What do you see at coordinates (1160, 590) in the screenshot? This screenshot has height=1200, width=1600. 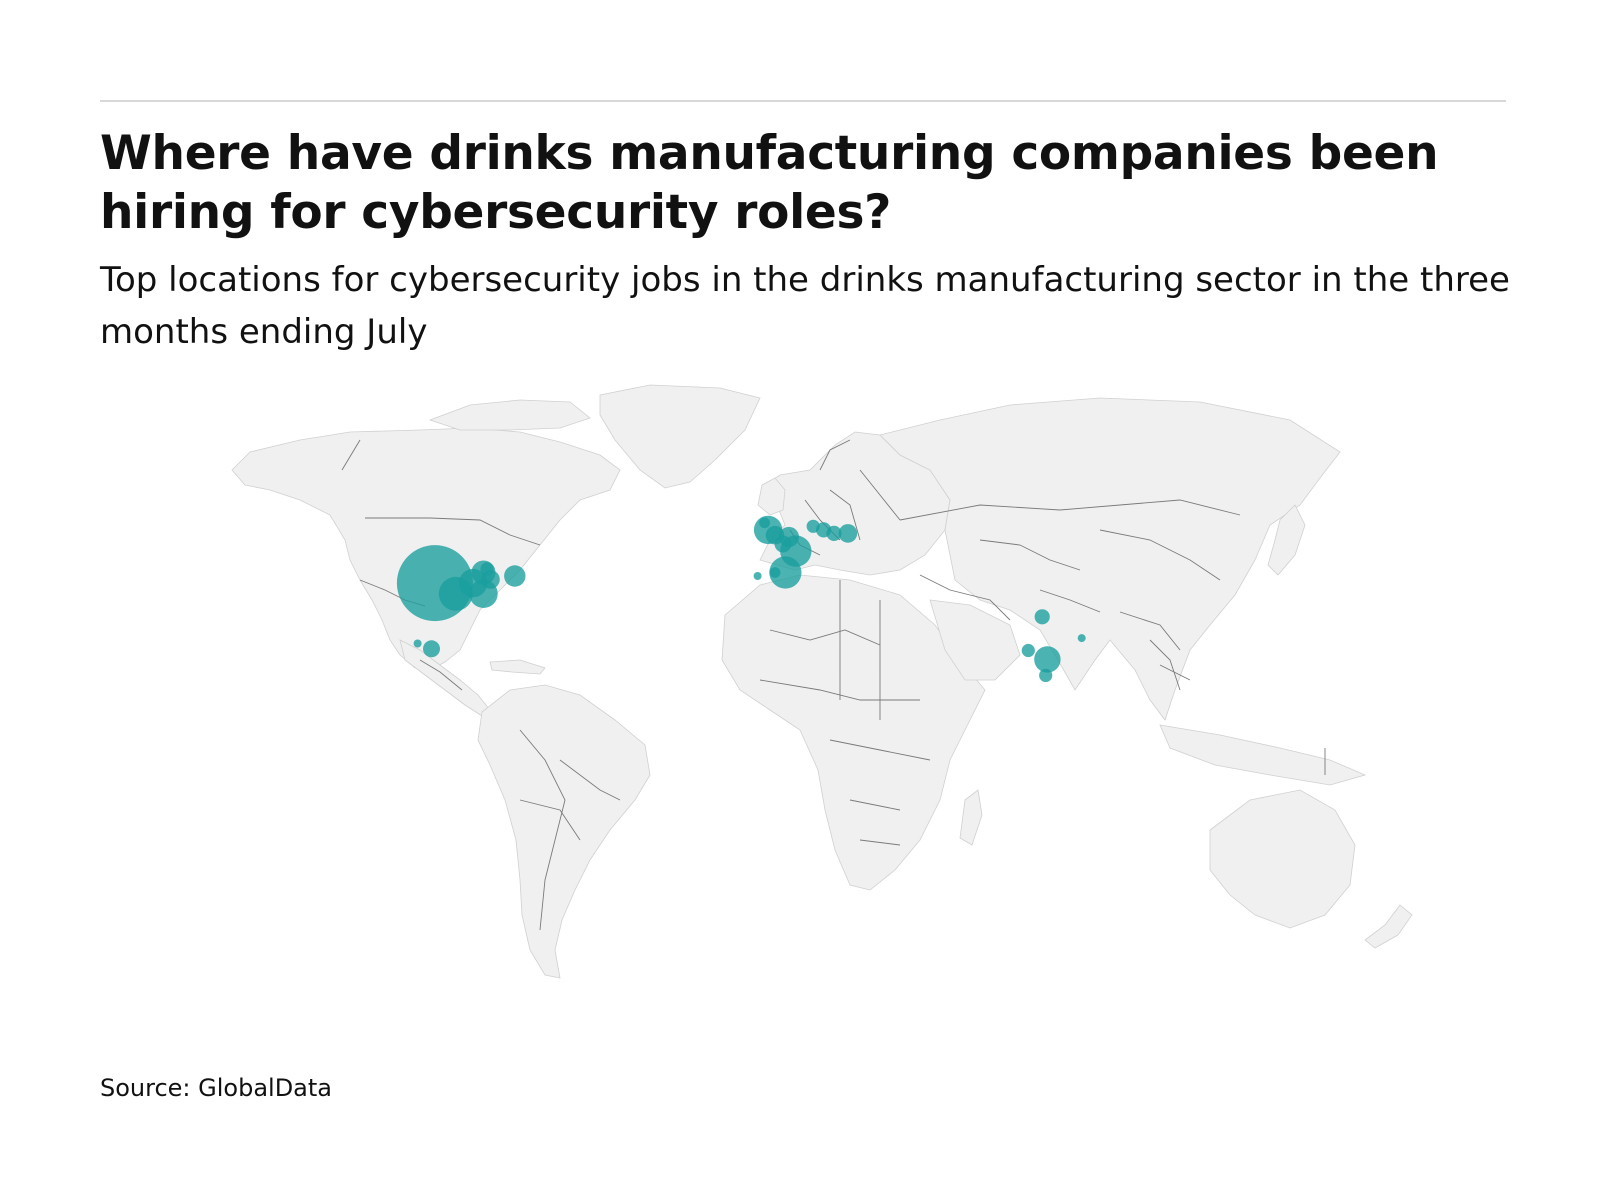 I see `border-china` at bounding box center [1160, 590].